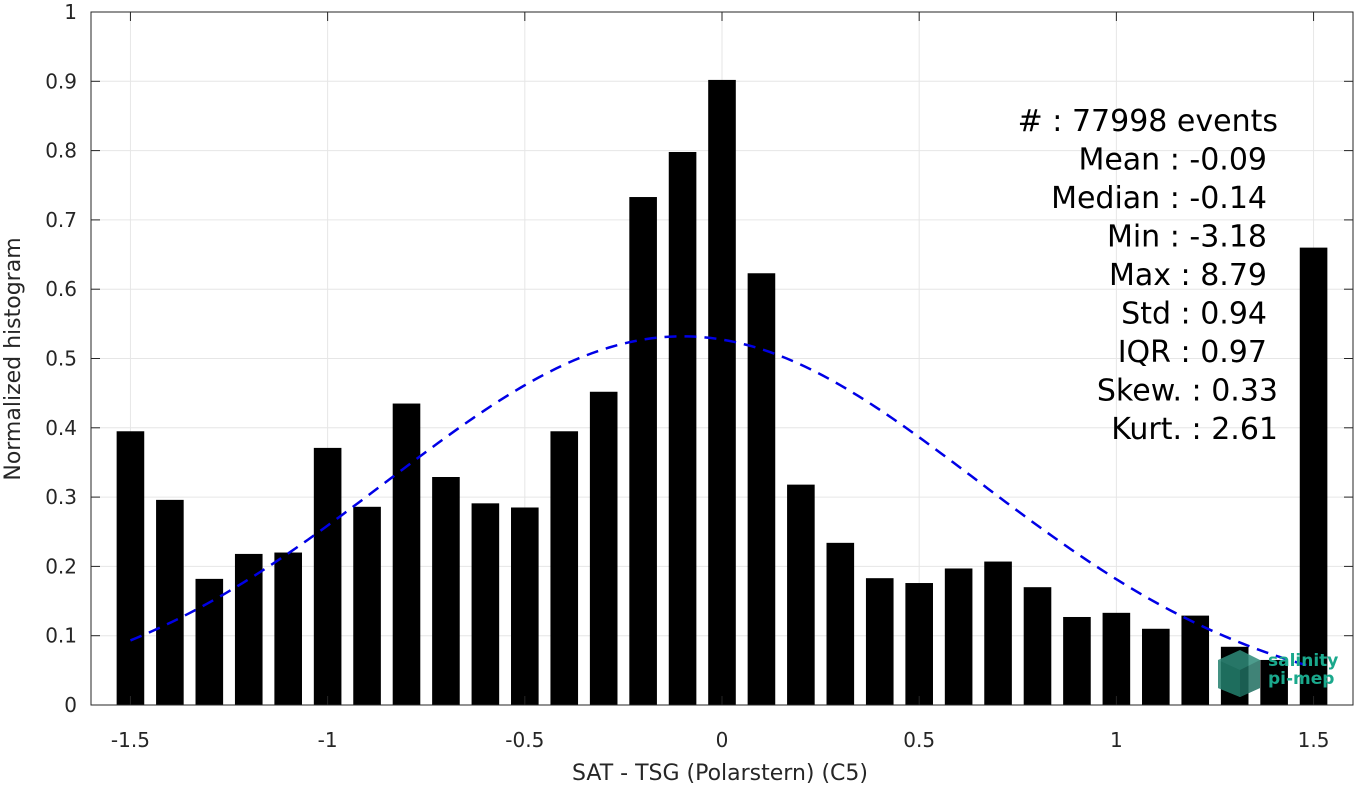  I want to click on x-tick-label: 0, so click(722, 740).